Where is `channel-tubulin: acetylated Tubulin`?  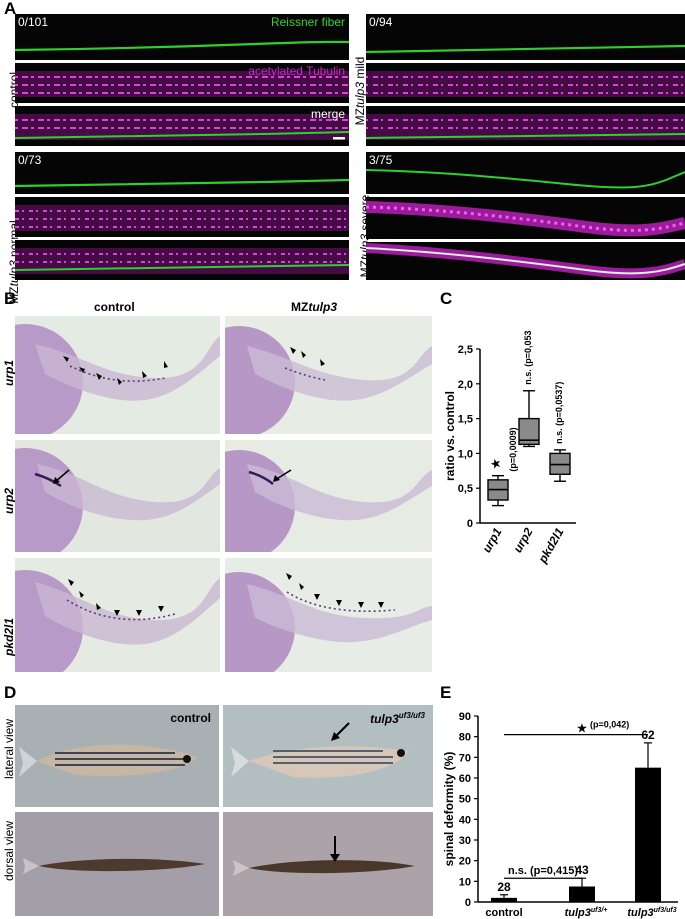 channel-tubulin: acetylated Tubulin is located at coordinates (296, 71).